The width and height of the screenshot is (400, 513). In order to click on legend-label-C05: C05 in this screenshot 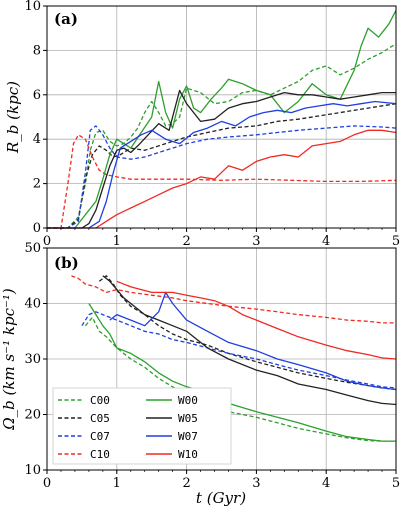, I will do `click(100, 418)`.